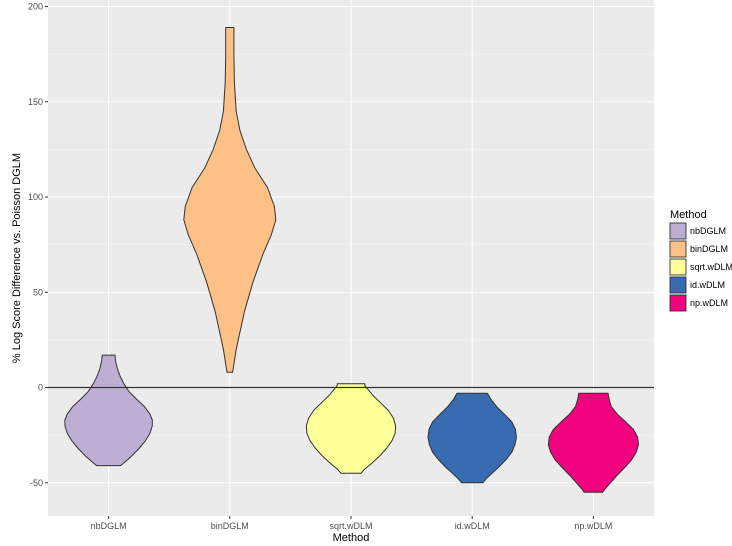 The width and height of the screenshot is (732, 546). What do you see at coordinates (678, 285) in the screenshot?
I see `legend-key-id.wDLM` at bounding box center [678, 285].